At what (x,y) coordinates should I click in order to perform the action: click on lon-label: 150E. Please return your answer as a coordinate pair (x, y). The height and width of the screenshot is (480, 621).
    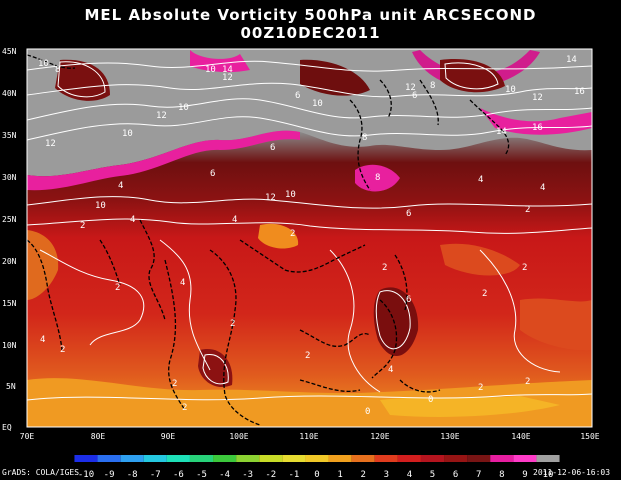
    Looking at the image, I should click on (589, 436).